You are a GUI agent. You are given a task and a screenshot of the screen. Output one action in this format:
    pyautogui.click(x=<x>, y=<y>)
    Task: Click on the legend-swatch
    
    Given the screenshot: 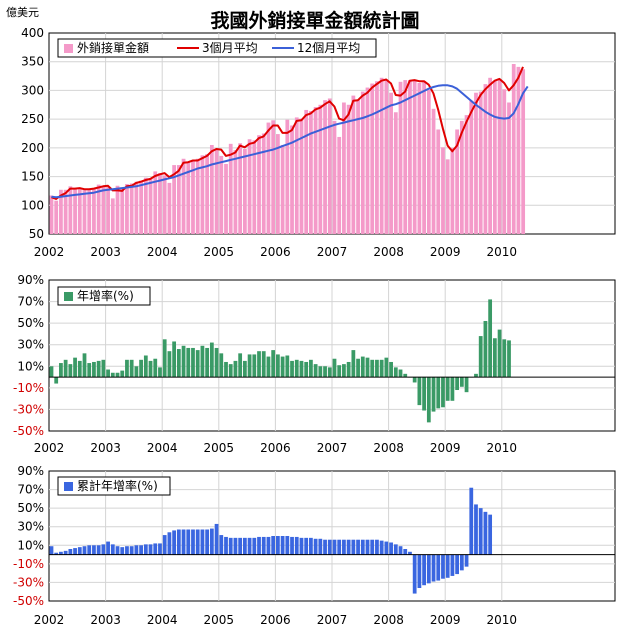 What is the action you would take?
    pyautogui.click(x=68, y=296)
    